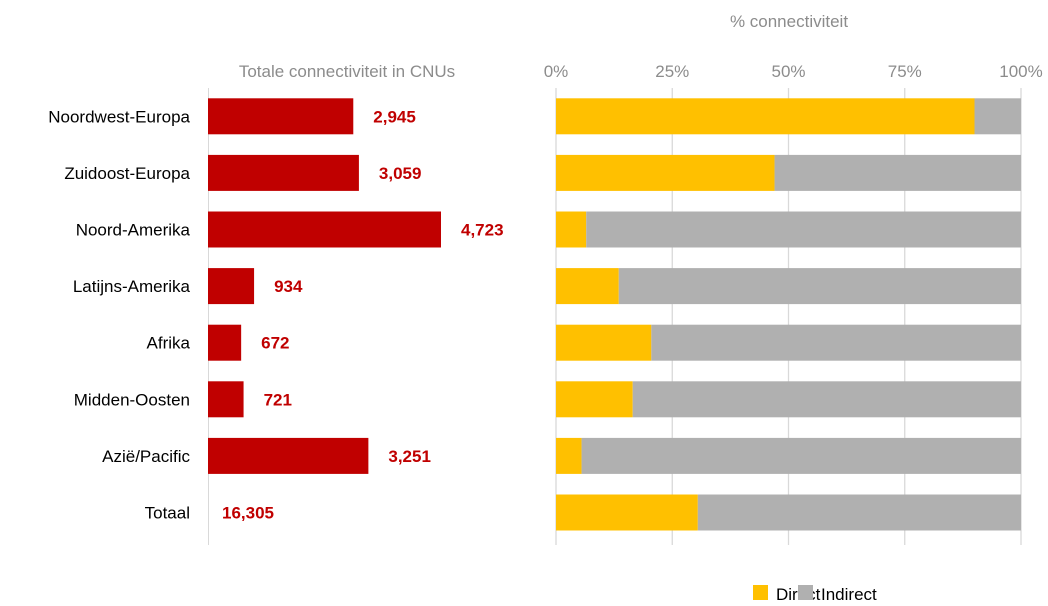 The width and height of the screenshot is (1048, 606). What do you see at coordinates (409, 456) in the screenshot?
I see `left-value-label: 3,251` at bounding box center [409, 456].